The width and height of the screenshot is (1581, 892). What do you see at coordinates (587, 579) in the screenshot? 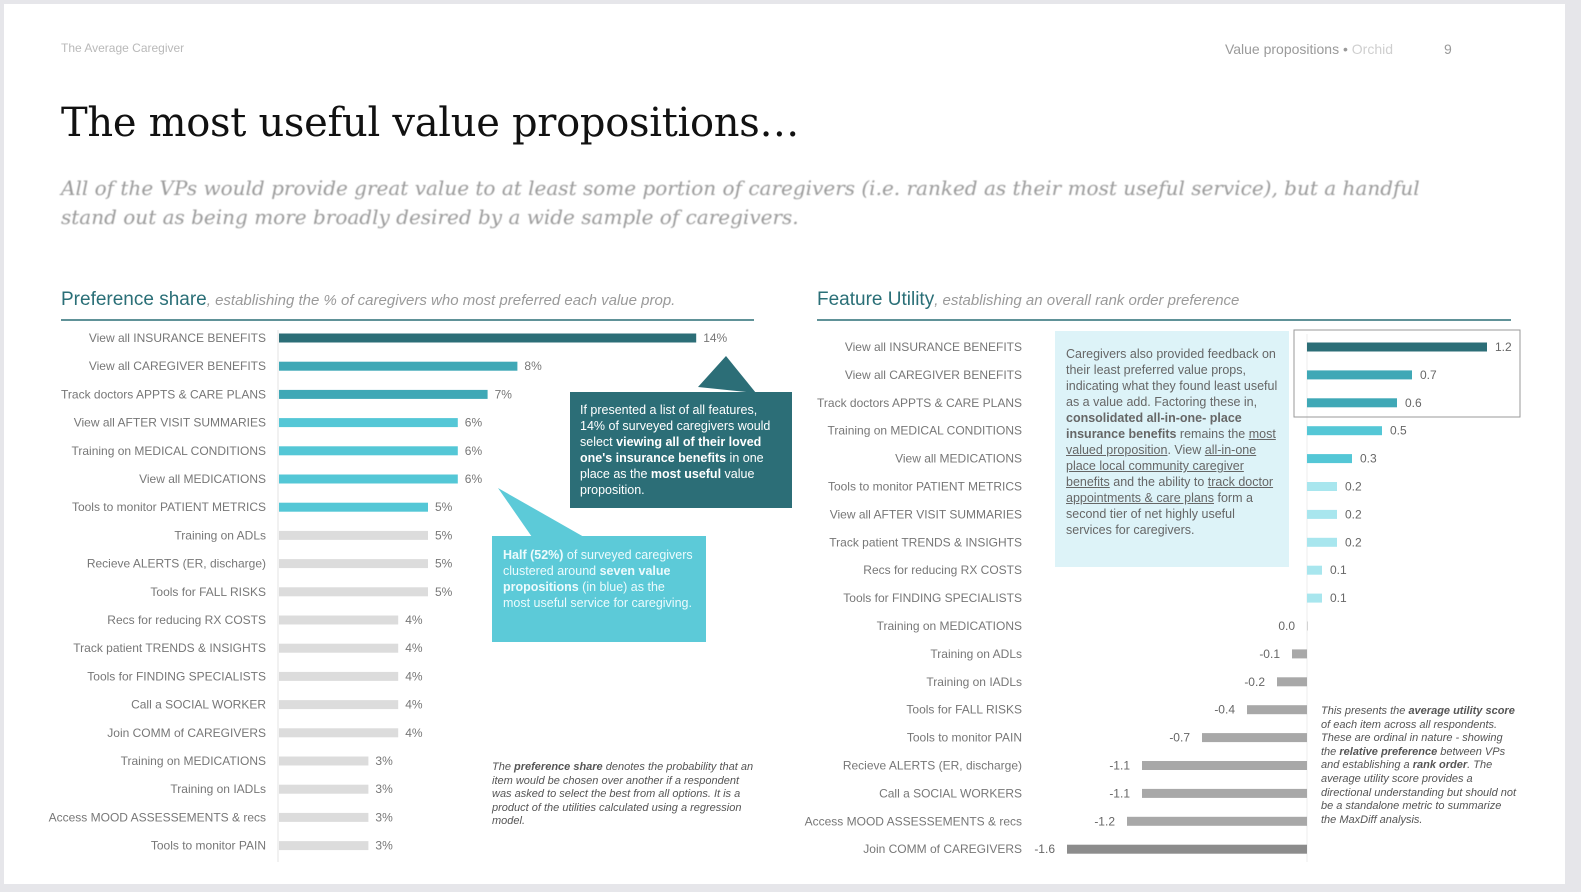
I see `callout-light-bold-2: seven value propositions` at bounding box center [587, 579].